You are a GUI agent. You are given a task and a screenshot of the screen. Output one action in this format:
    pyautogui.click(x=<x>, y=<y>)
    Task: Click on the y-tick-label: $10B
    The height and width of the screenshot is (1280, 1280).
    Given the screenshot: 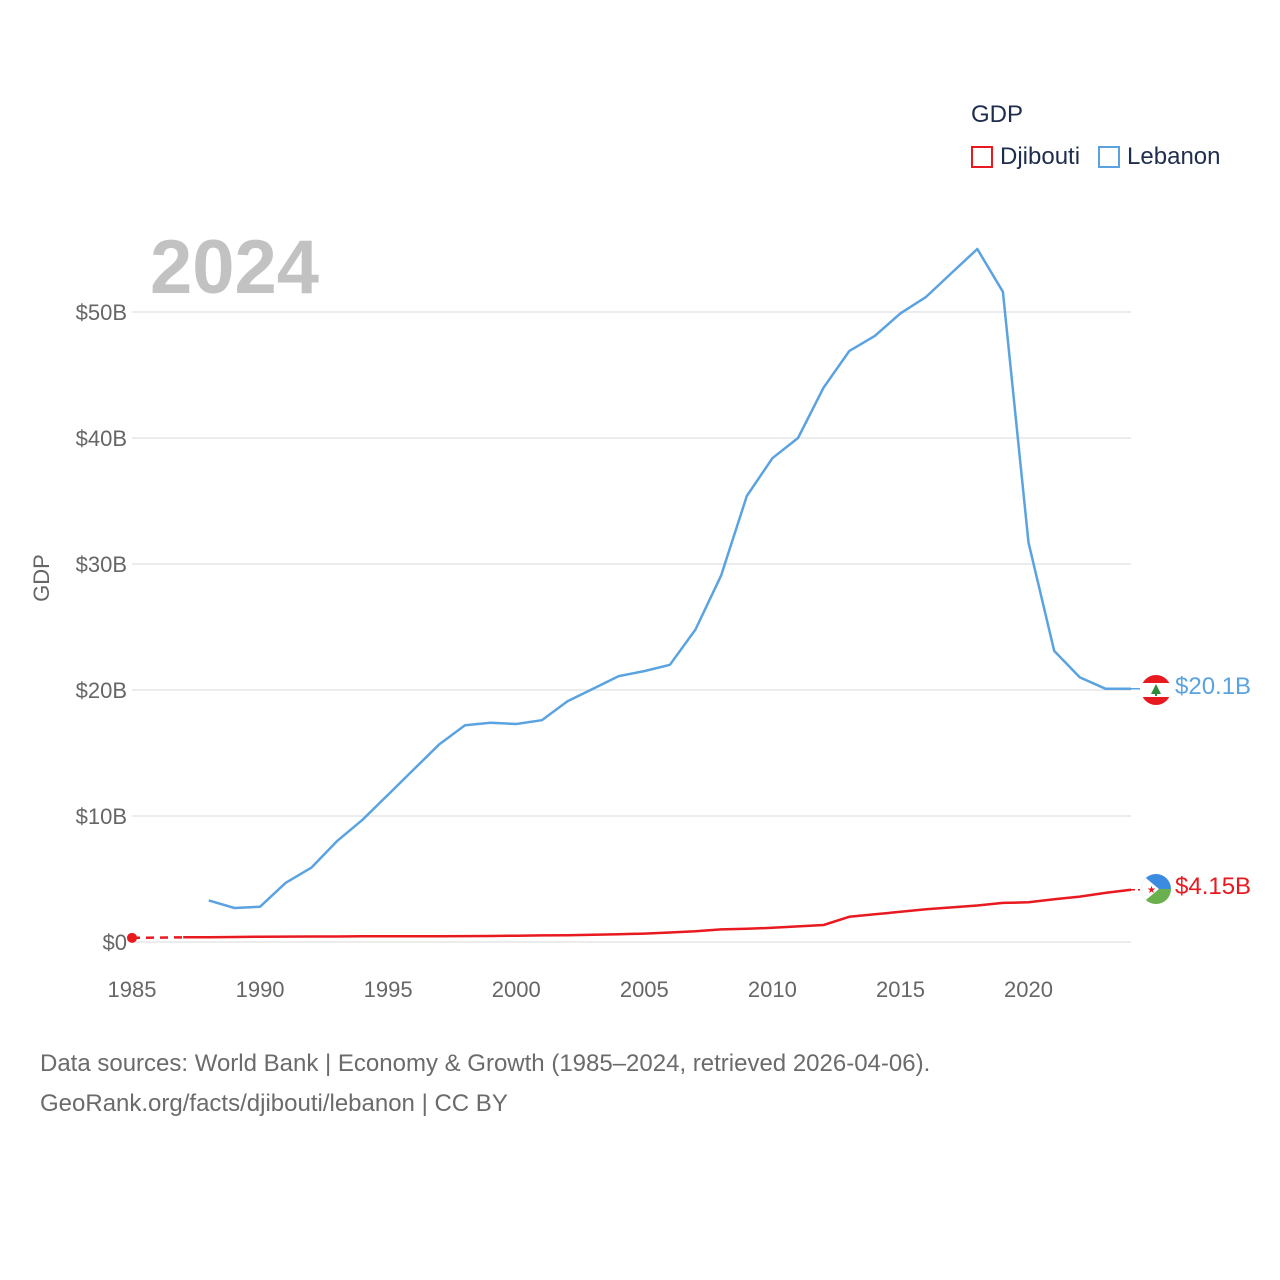 What is the action you would take?
    pyautogui.click(x=101, y=816)
    